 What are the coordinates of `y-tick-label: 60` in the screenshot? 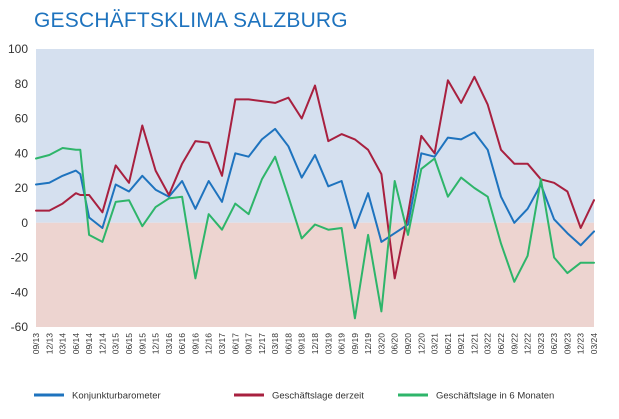 It's located at (22, 119).